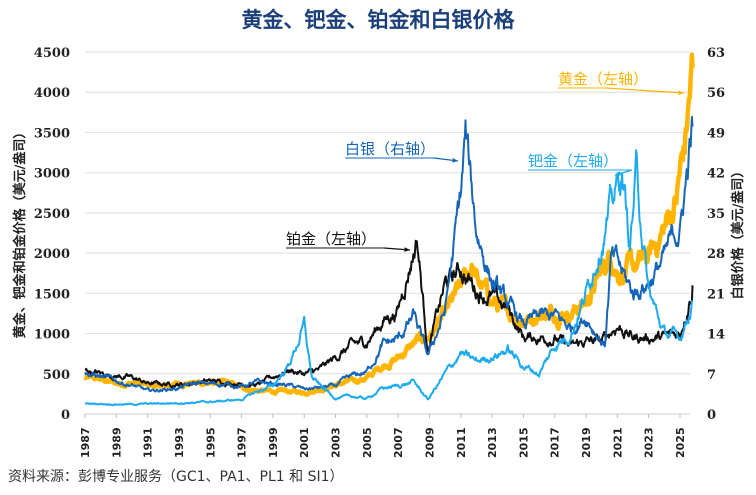 This screenshot has height=495, width=756. Describe the element at coordinates (52, 294) in the screenshot. I see `left-tick-label: 1500` at that location.